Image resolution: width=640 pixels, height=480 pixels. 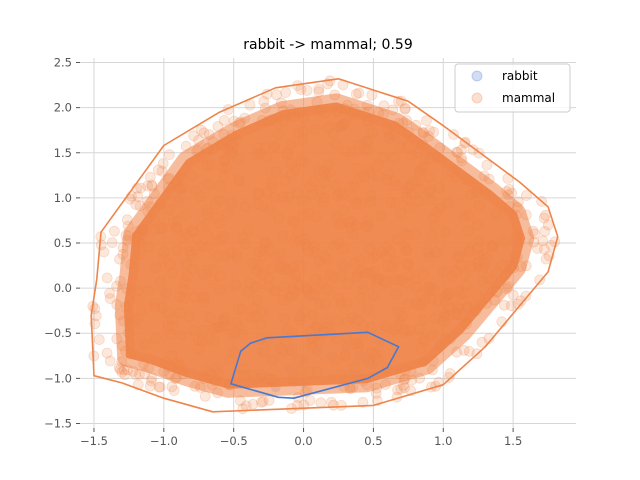 What do you see at coordinates (327, 45) in the screenshot?
I see `chart-title: rabbit -> mammal; 0.59` at bounding box center [327, 45].